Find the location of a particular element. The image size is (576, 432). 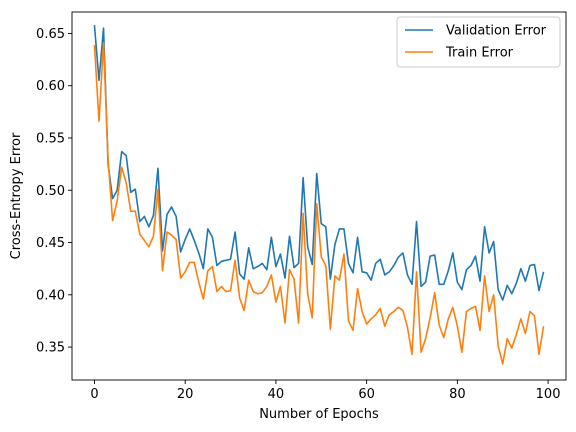

y-tick-label: 0.60 is located at coordinates (50, 86).